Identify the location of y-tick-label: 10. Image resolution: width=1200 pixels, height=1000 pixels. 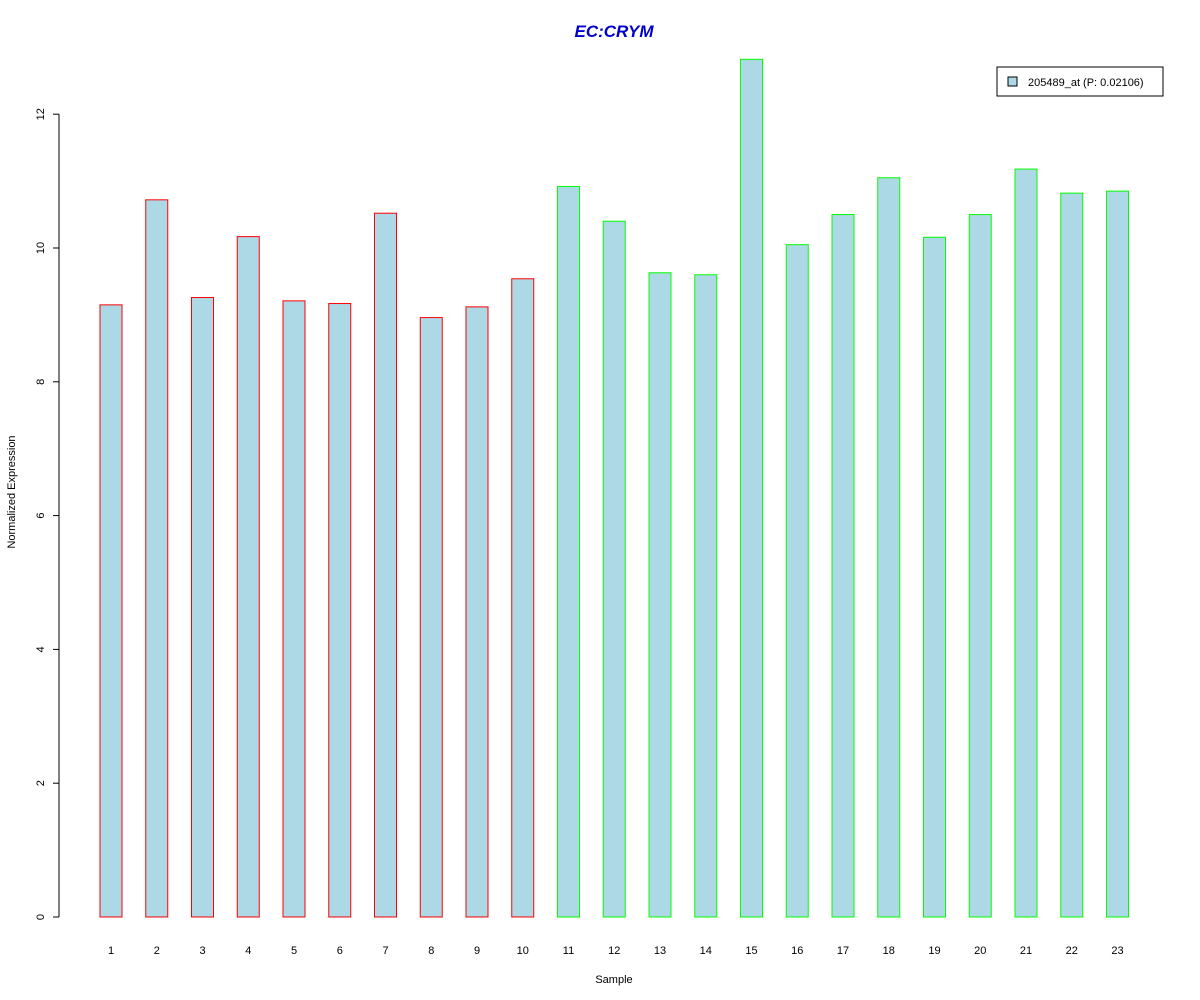
(41, 248).